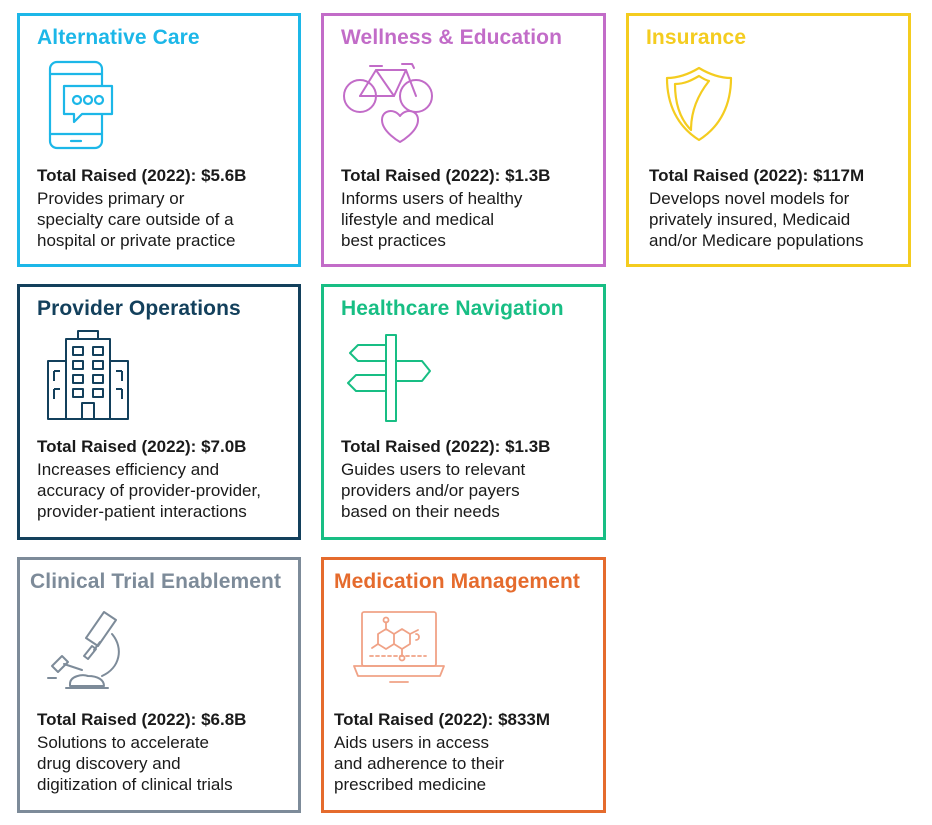  I want to click on total-raised: Total Raised (2022): $5.6B, so click(142, 175).